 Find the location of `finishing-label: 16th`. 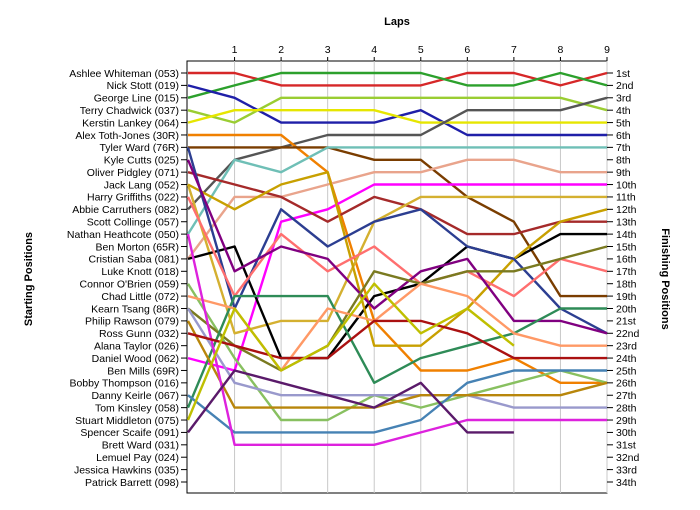

finishing-label: 16th is located at coordinates (626, 260).